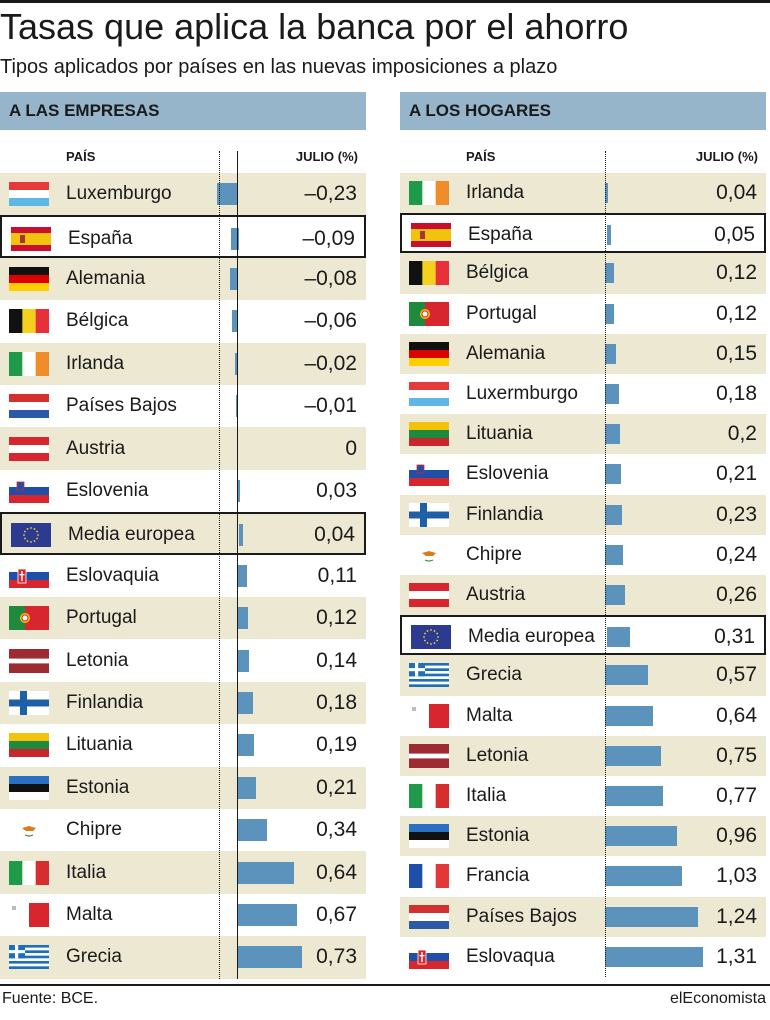 The width and height of the screenshot is (770, 1020). What do you see at coordinates (385, 1) in the screenshot?
I see `top-rule` at bounding box center [385, 1].